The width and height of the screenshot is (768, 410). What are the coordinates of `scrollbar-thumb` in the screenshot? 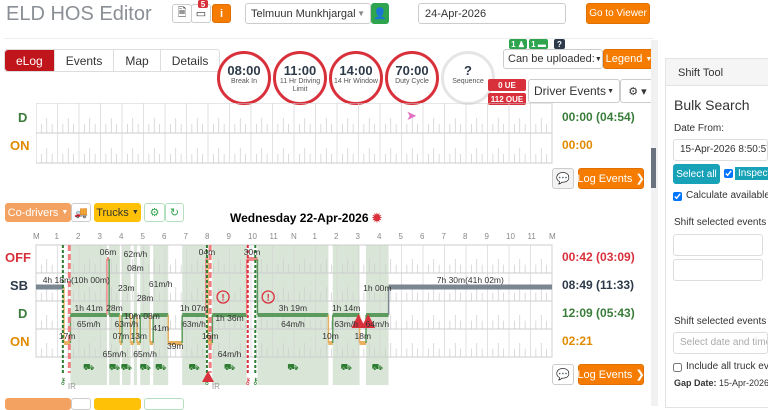 It's located at (653, 168).